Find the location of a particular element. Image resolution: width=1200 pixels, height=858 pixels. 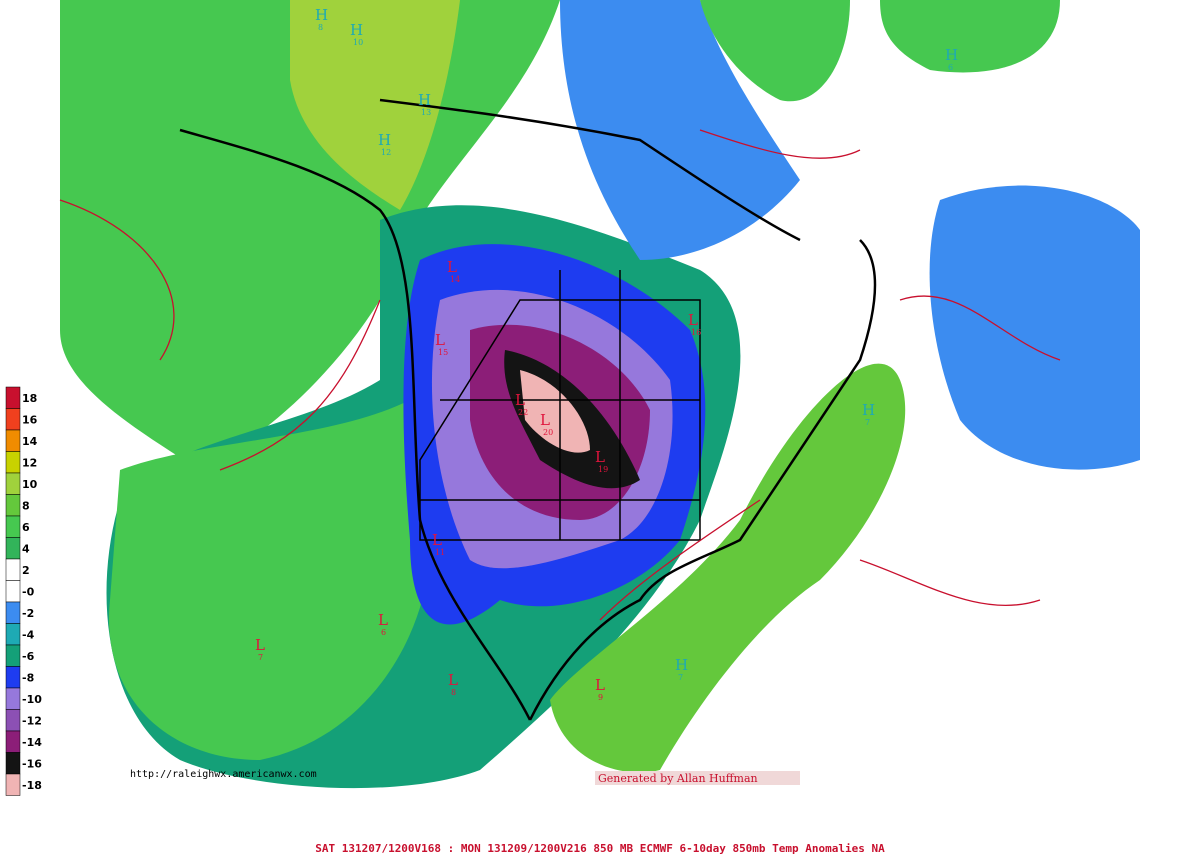

center-value: 12 is located at coordinates (386, 152).